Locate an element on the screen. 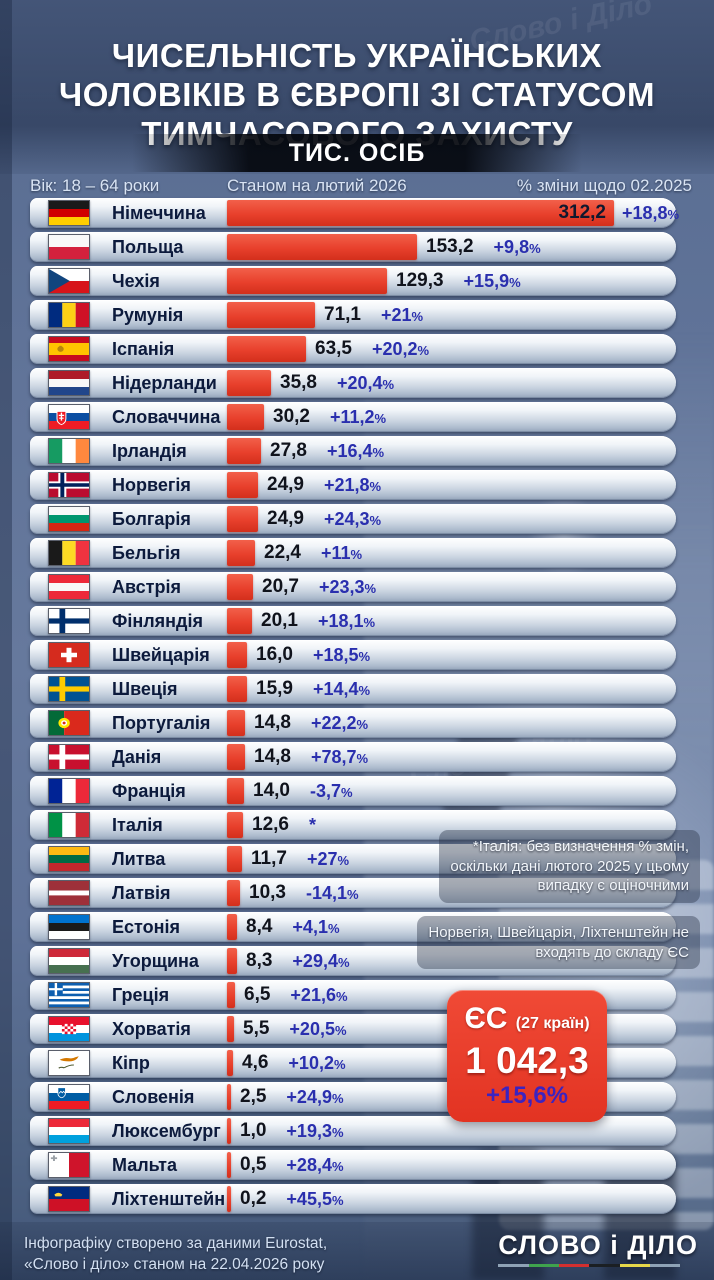 This screenshot has width=714, height=1280. bar-area: 30,2 +11,2% is located at coordinates (450, 417).